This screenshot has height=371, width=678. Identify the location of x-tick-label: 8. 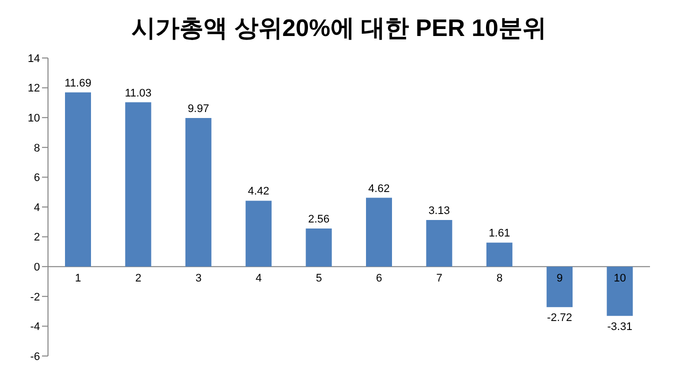
(499, 278).